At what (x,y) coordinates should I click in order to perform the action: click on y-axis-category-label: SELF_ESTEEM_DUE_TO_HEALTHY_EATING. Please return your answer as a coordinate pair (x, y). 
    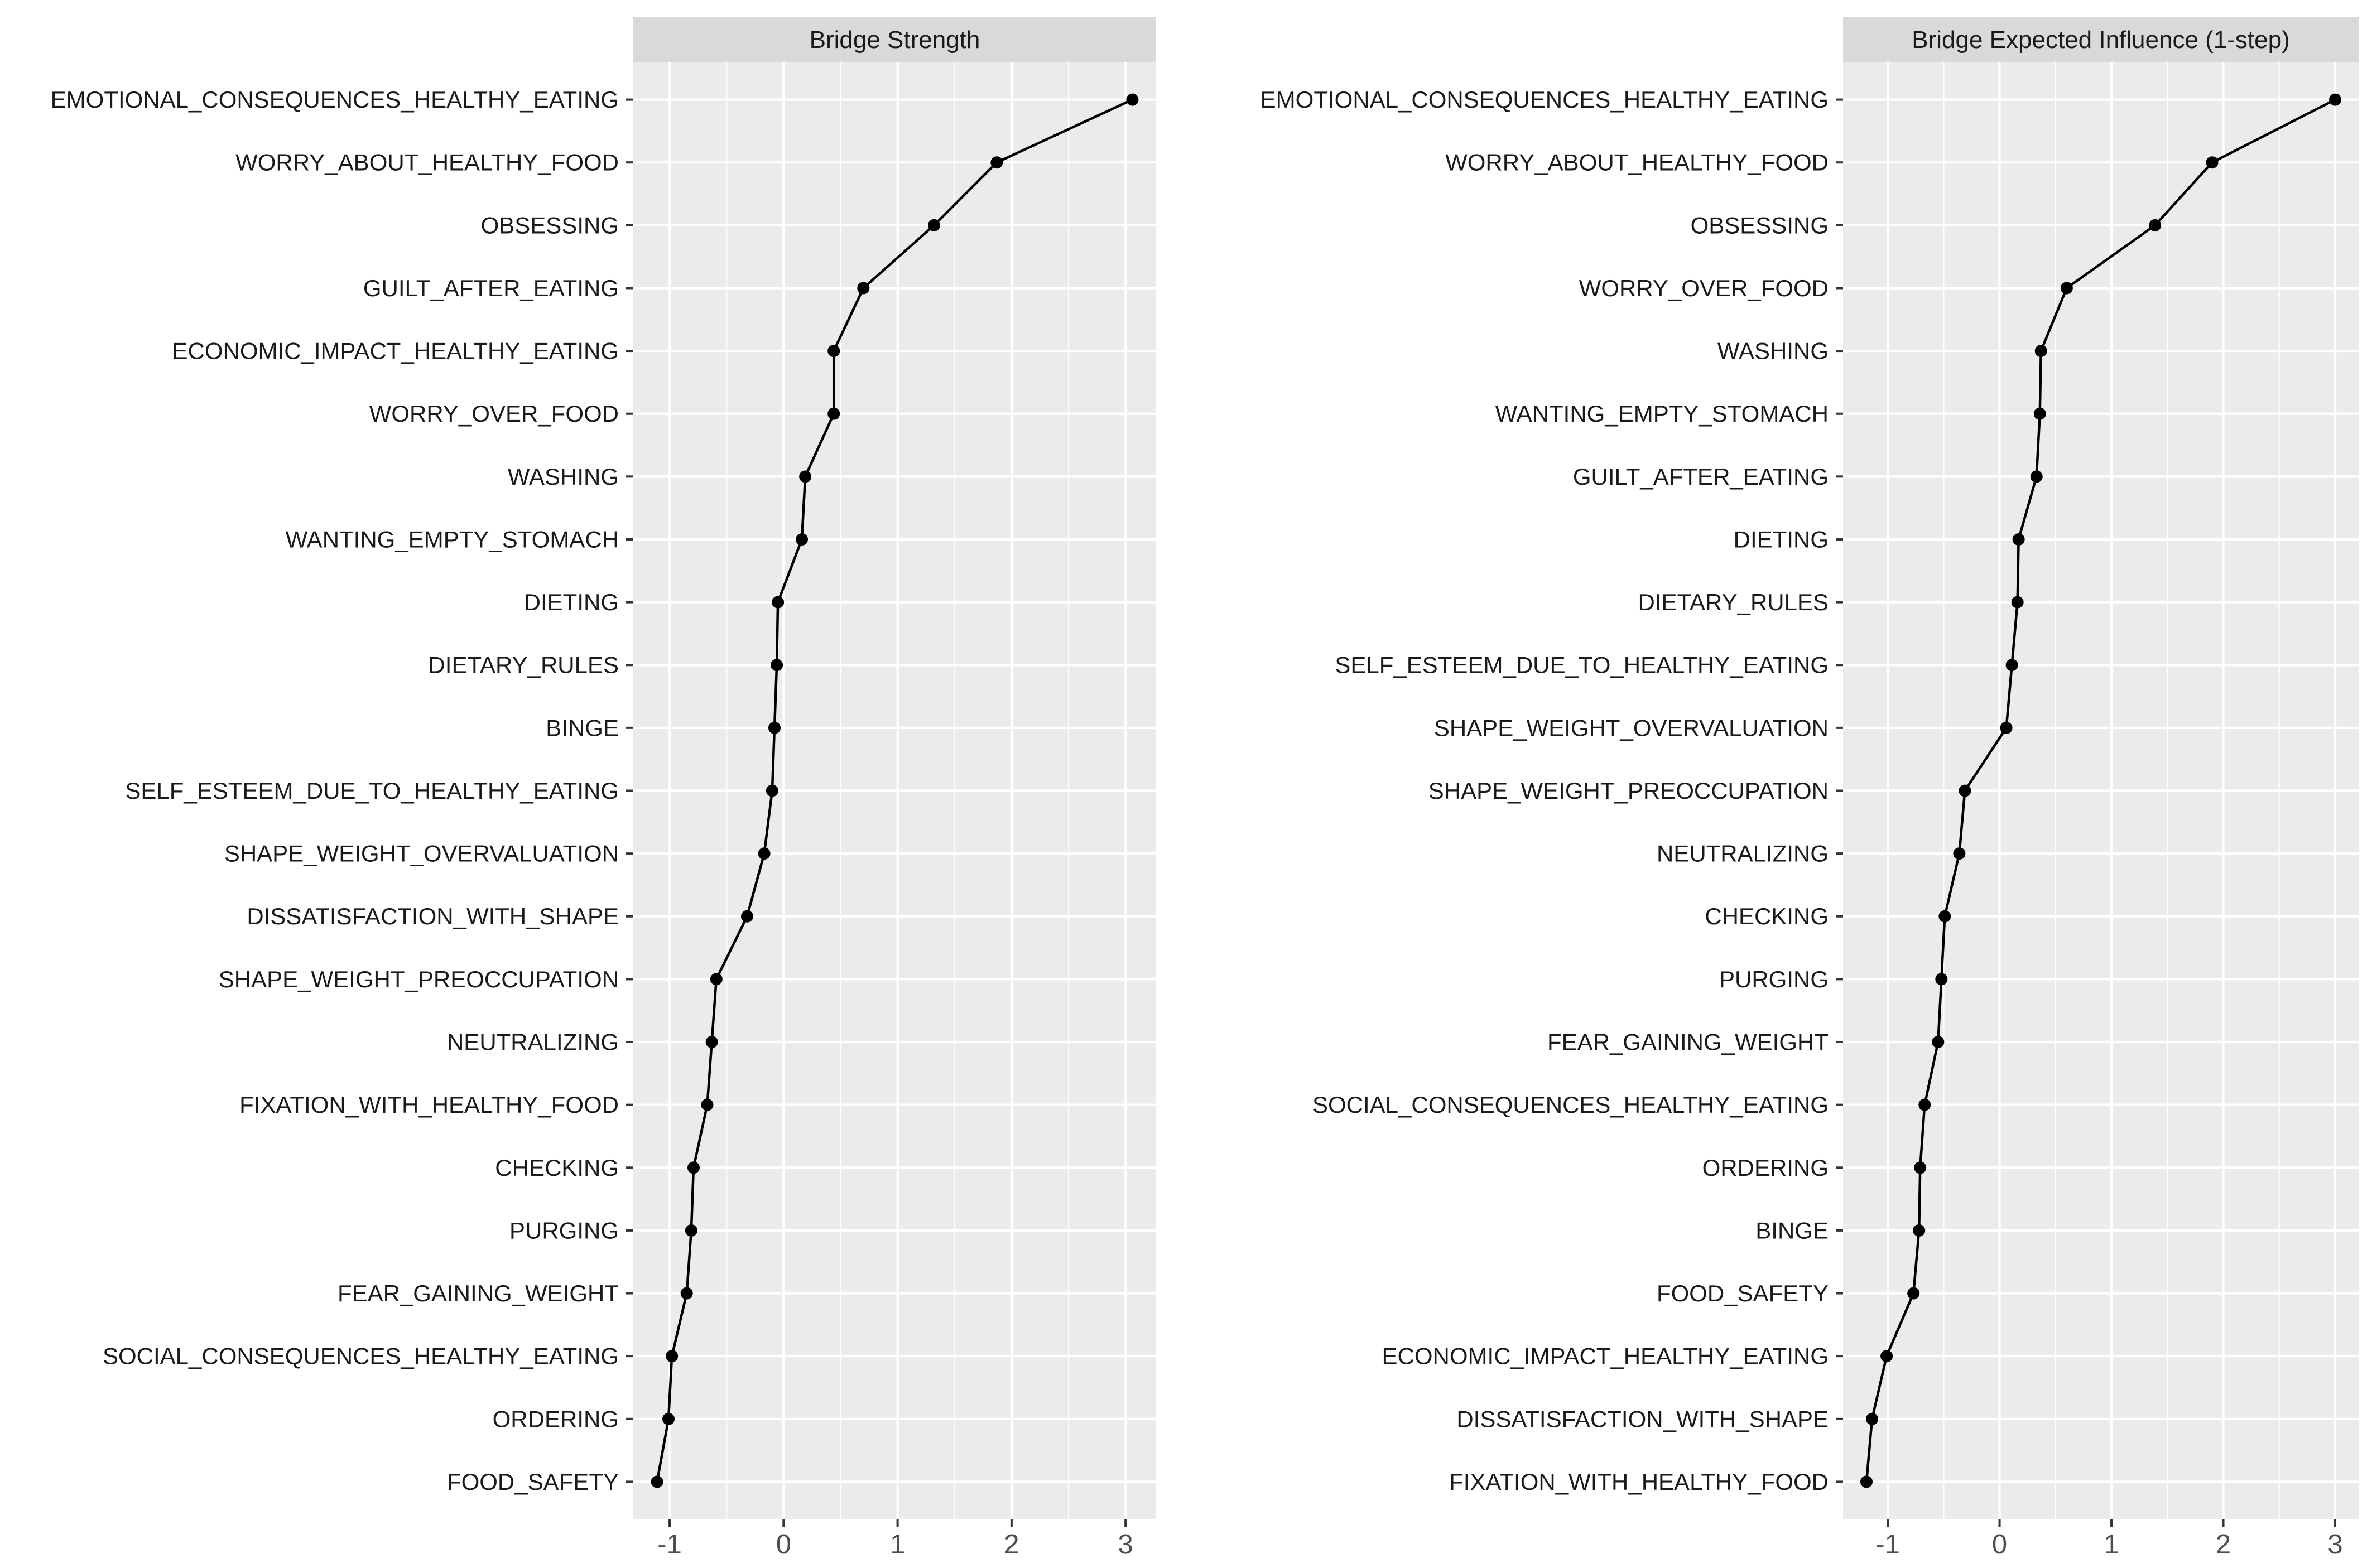
    Looking at the image, I should click on (372, 791).